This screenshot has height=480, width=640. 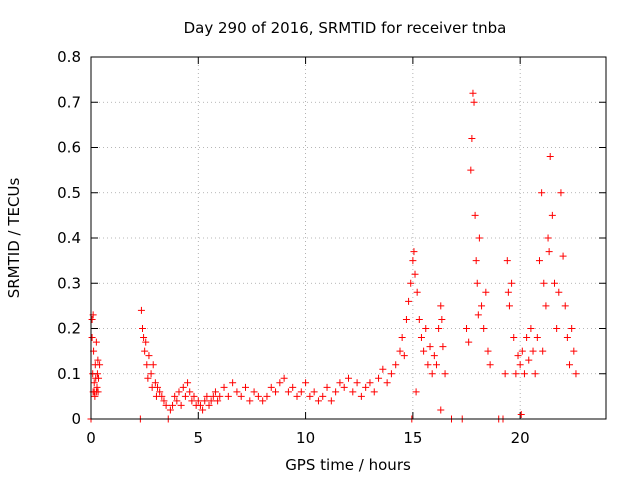 I want to click on y-tick-label: 0.4, so click(x=69, y=238).